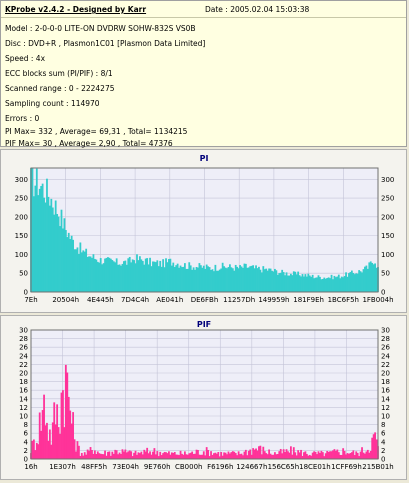  I want to click on x-tick-label: 20504h, so click(65, 300).